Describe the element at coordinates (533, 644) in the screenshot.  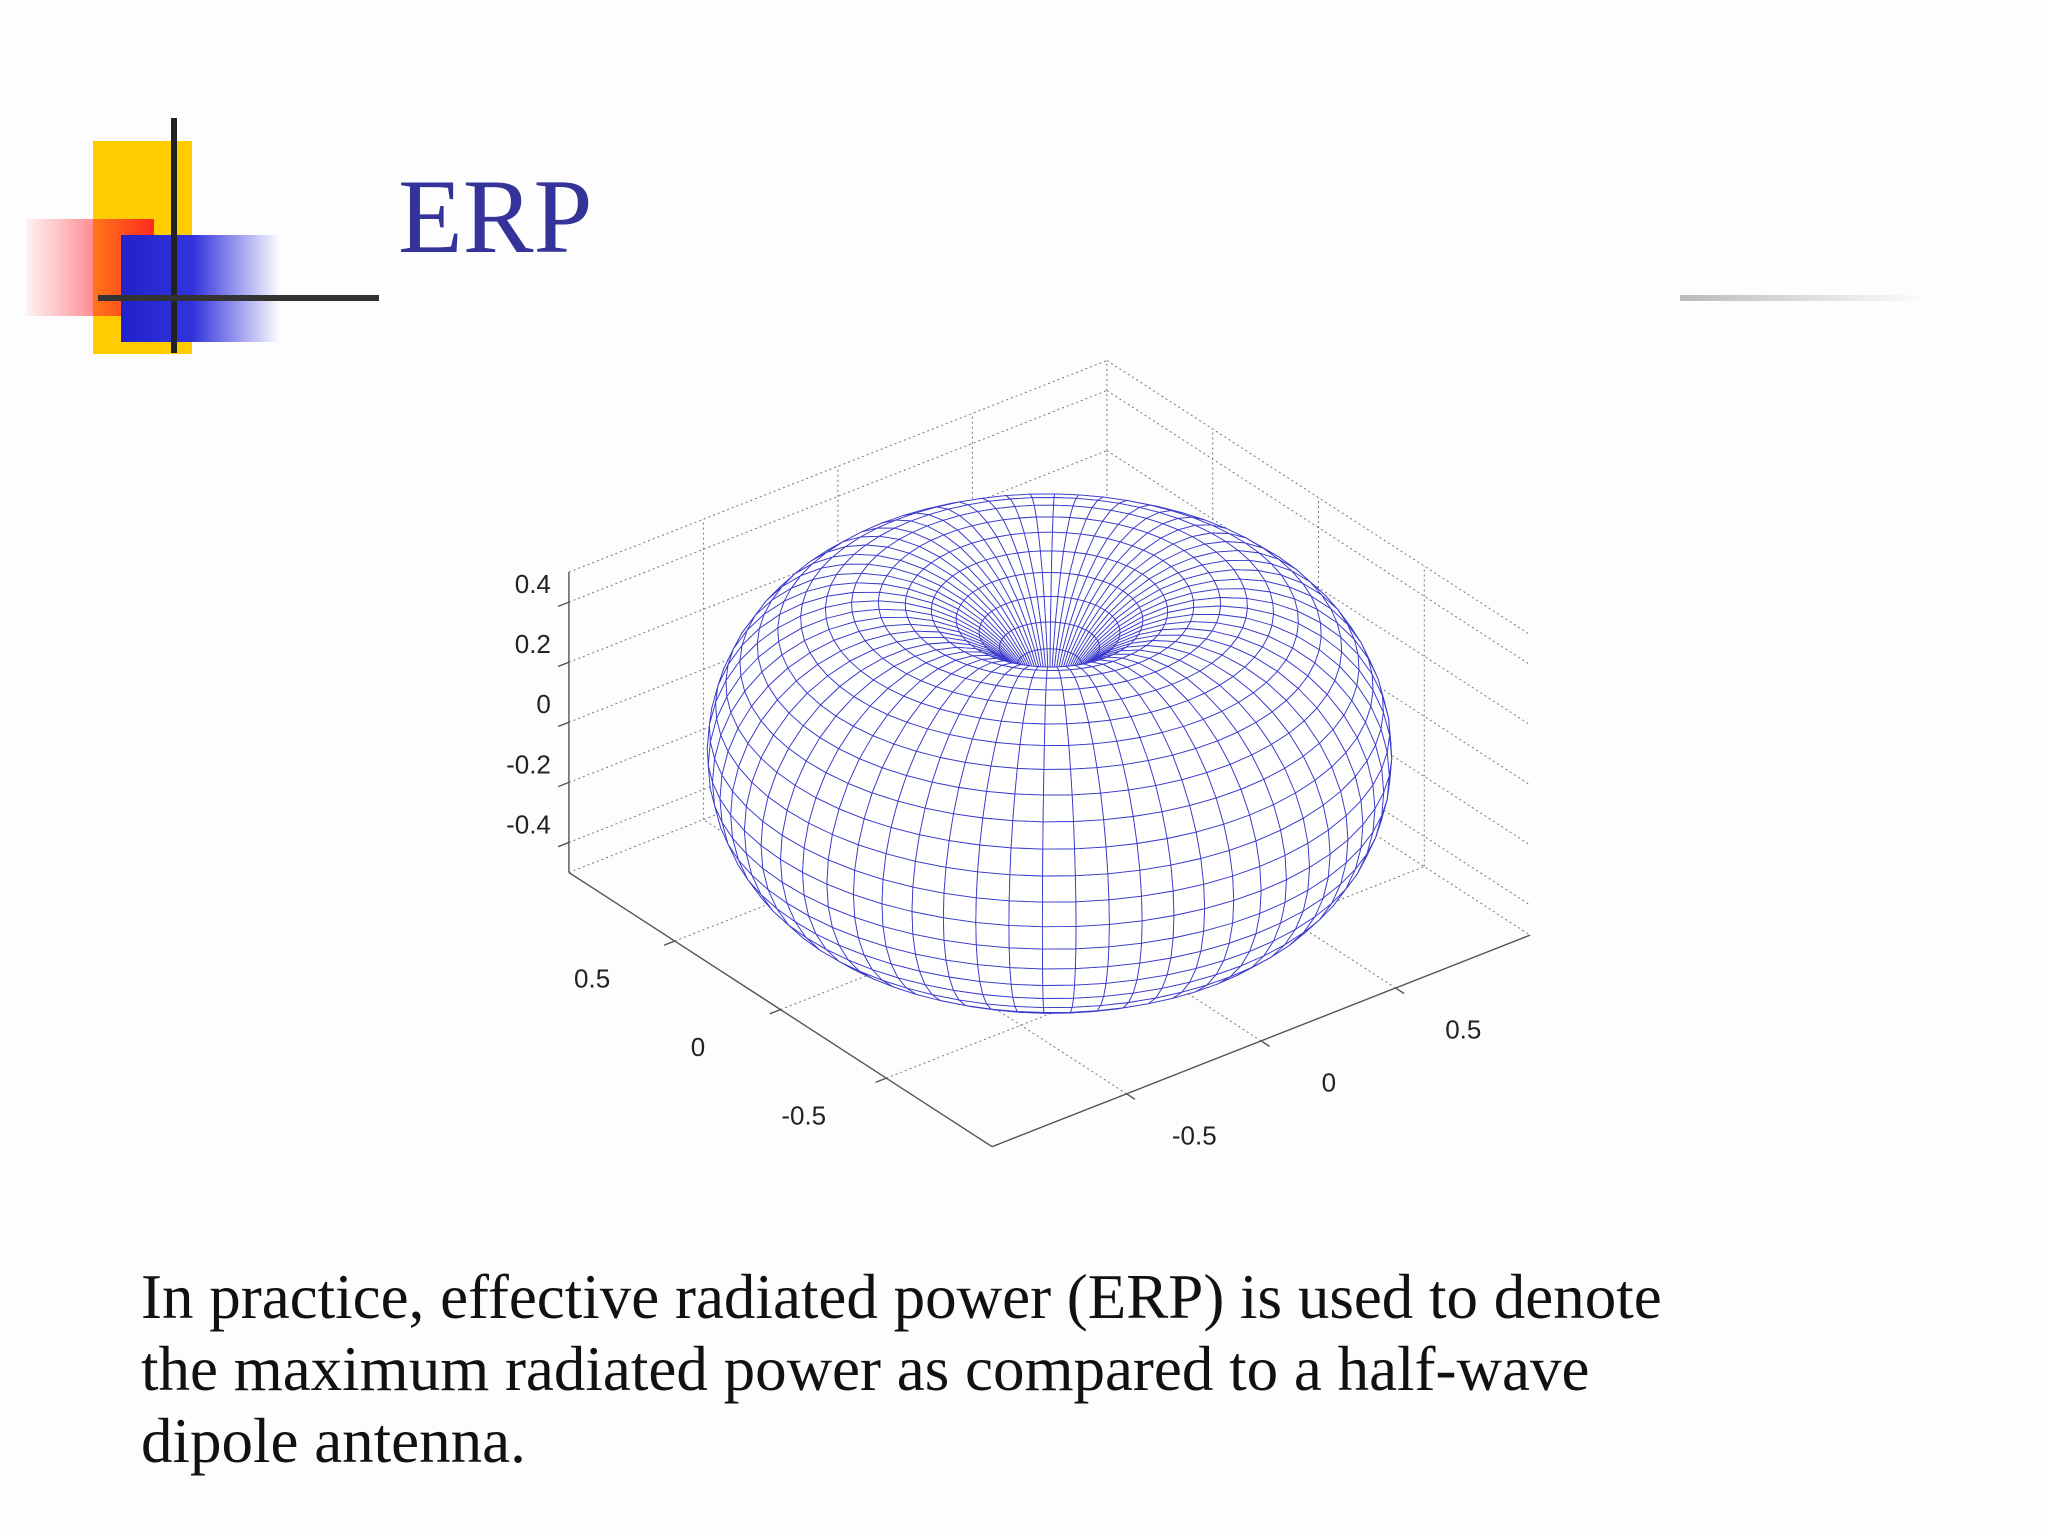
I see `z-tick-label: 0.2` at that location.